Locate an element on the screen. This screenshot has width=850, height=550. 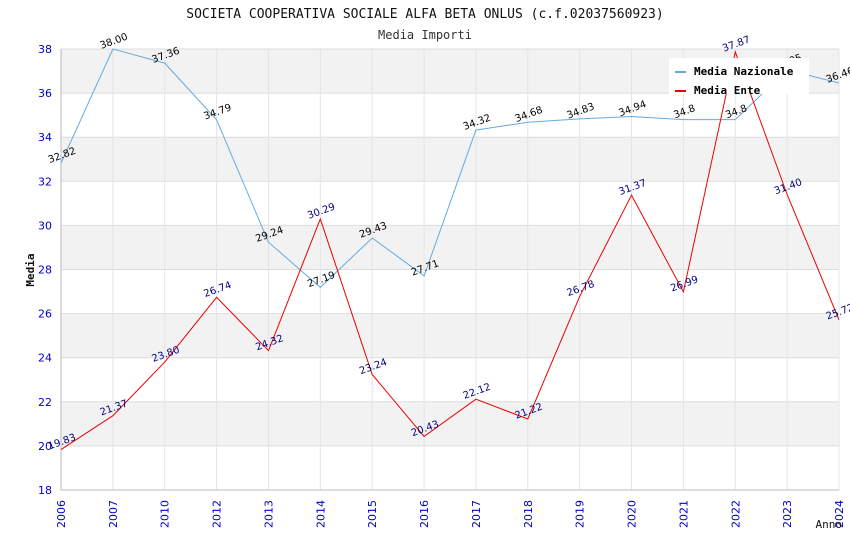
chart-subtitle: Media Importi is located at coordinates (425, 35).